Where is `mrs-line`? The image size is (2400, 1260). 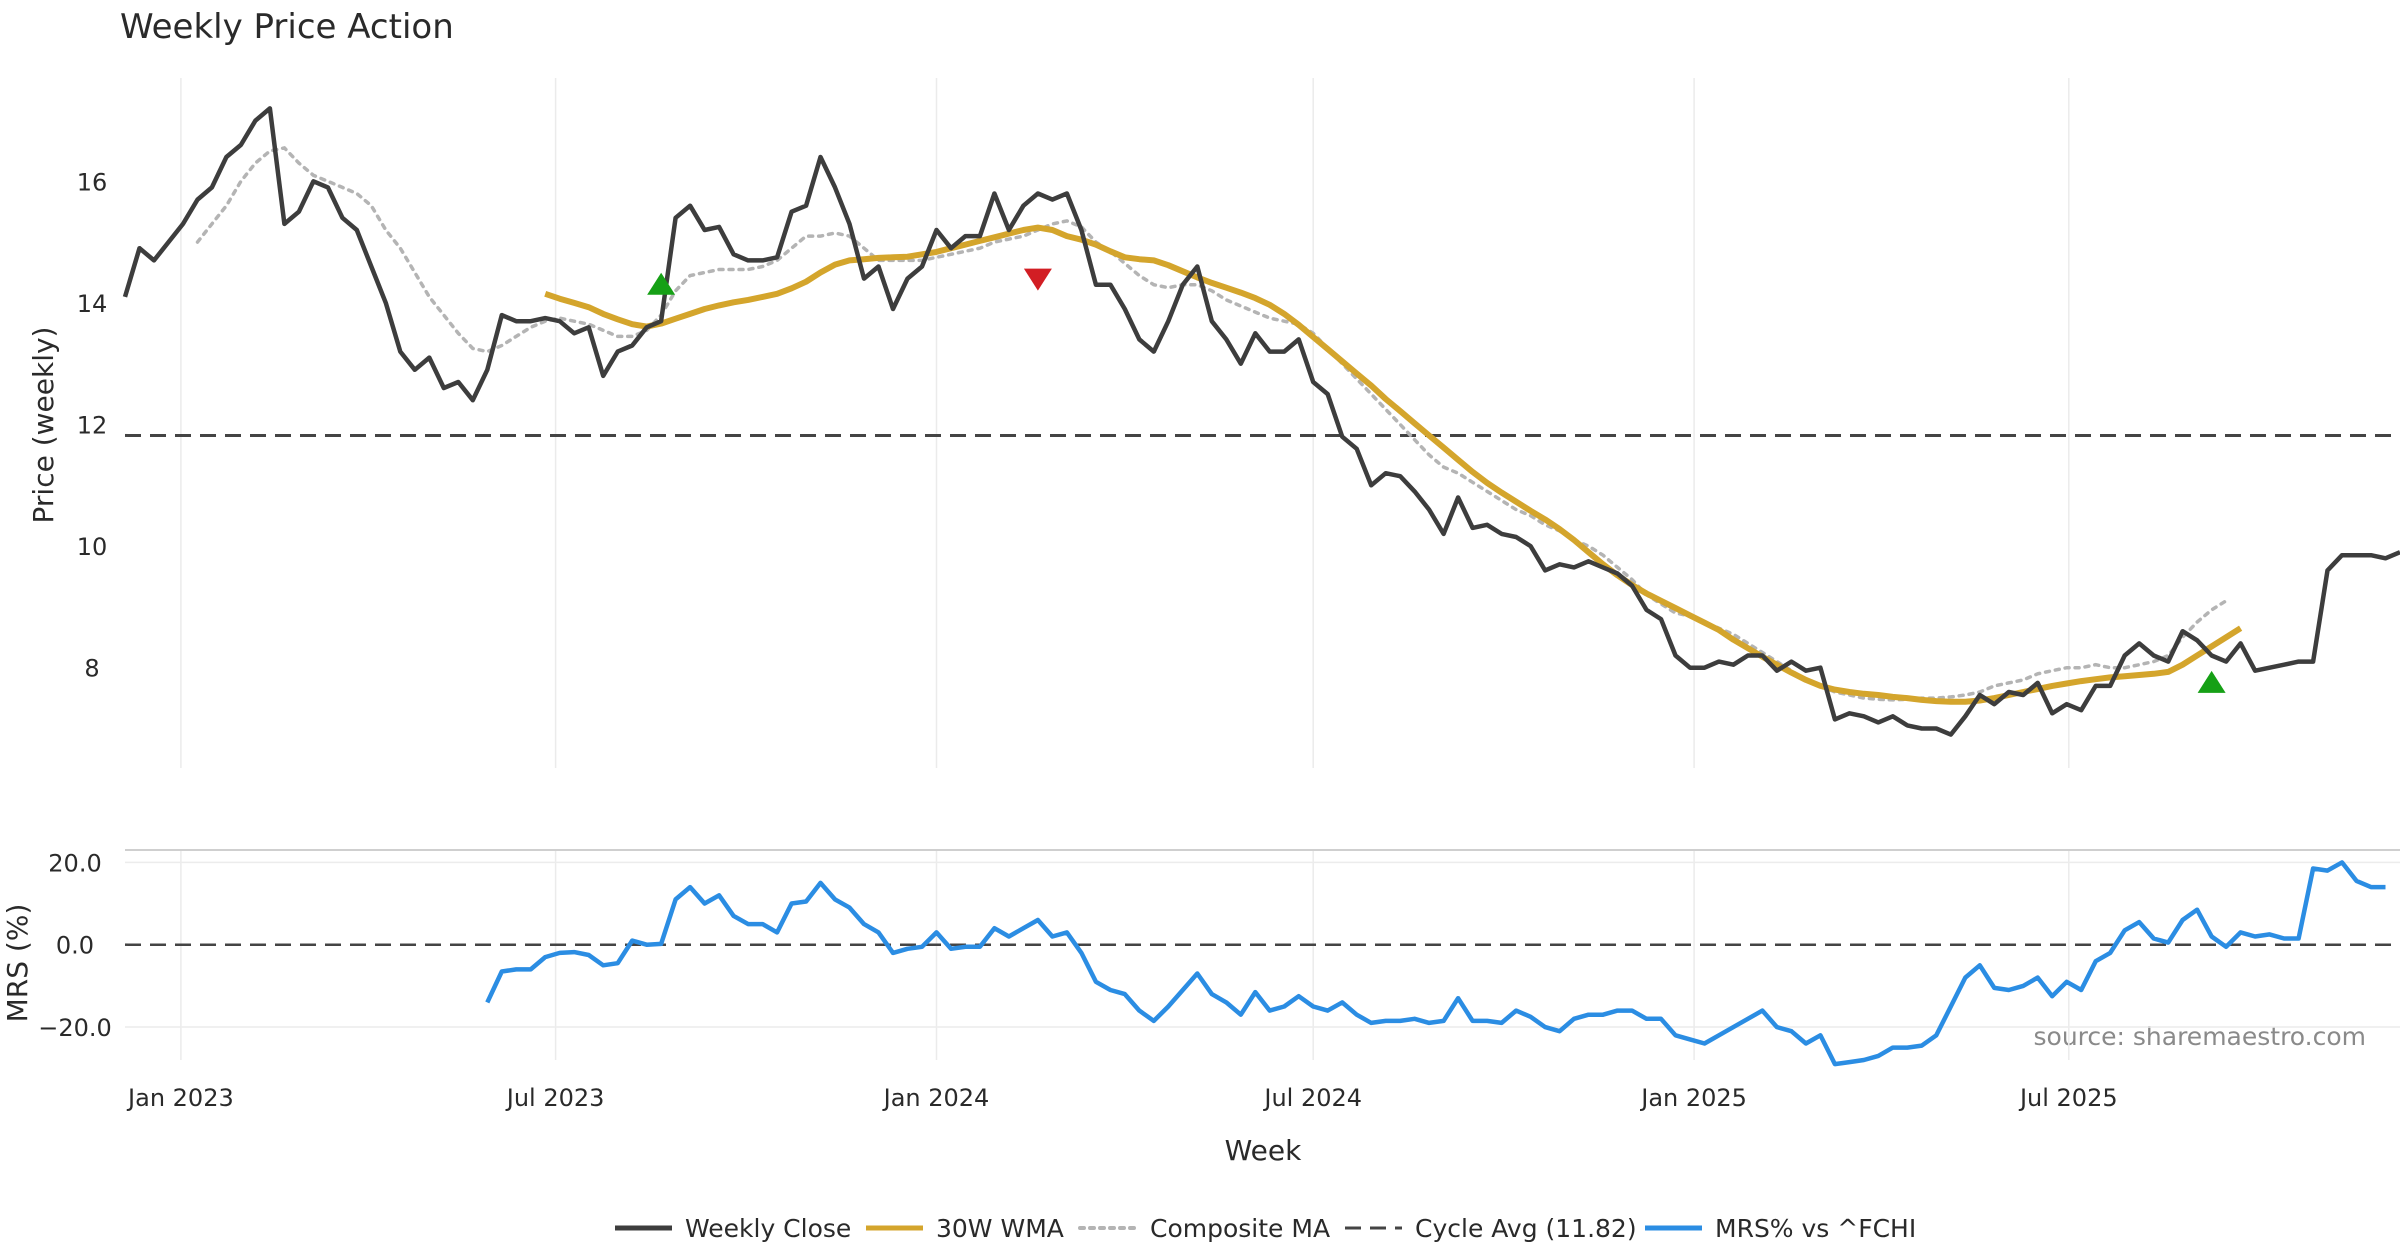 mrs-line is located at coordinates (1435, 963).